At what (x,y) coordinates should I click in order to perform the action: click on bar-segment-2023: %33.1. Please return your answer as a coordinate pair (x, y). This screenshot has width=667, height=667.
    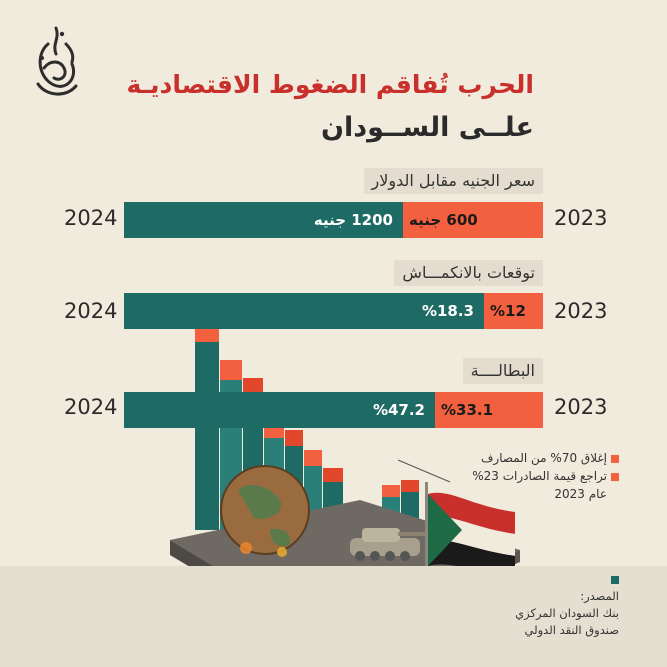
    Looking at the image, I should click on (489, 410).